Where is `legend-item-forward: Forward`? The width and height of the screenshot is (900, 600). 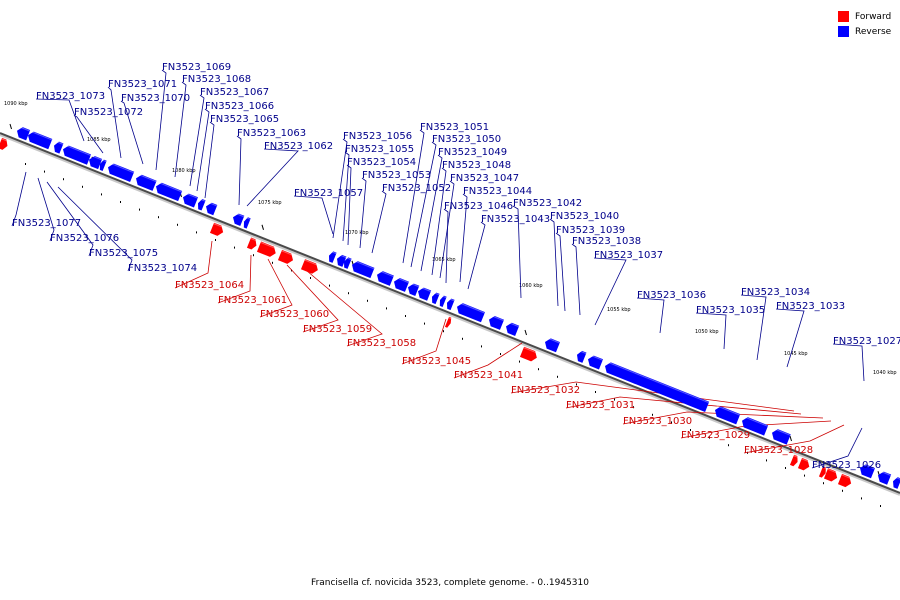
legend-item-forward: Forward is located at coordinates (869, 16).